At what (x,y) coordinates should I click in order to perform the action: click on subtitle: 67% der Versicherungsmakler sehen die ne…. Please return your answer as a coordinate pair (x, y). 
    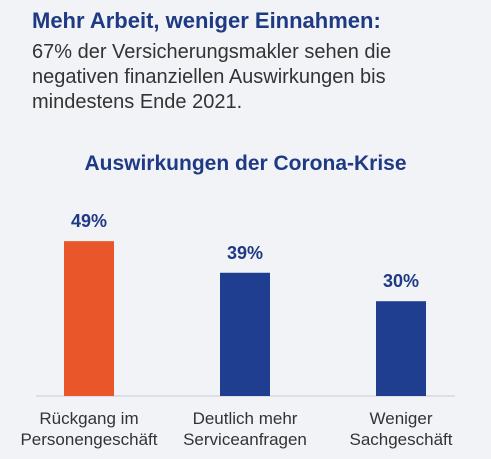
    Looking at the image, I should click on (212, 77).